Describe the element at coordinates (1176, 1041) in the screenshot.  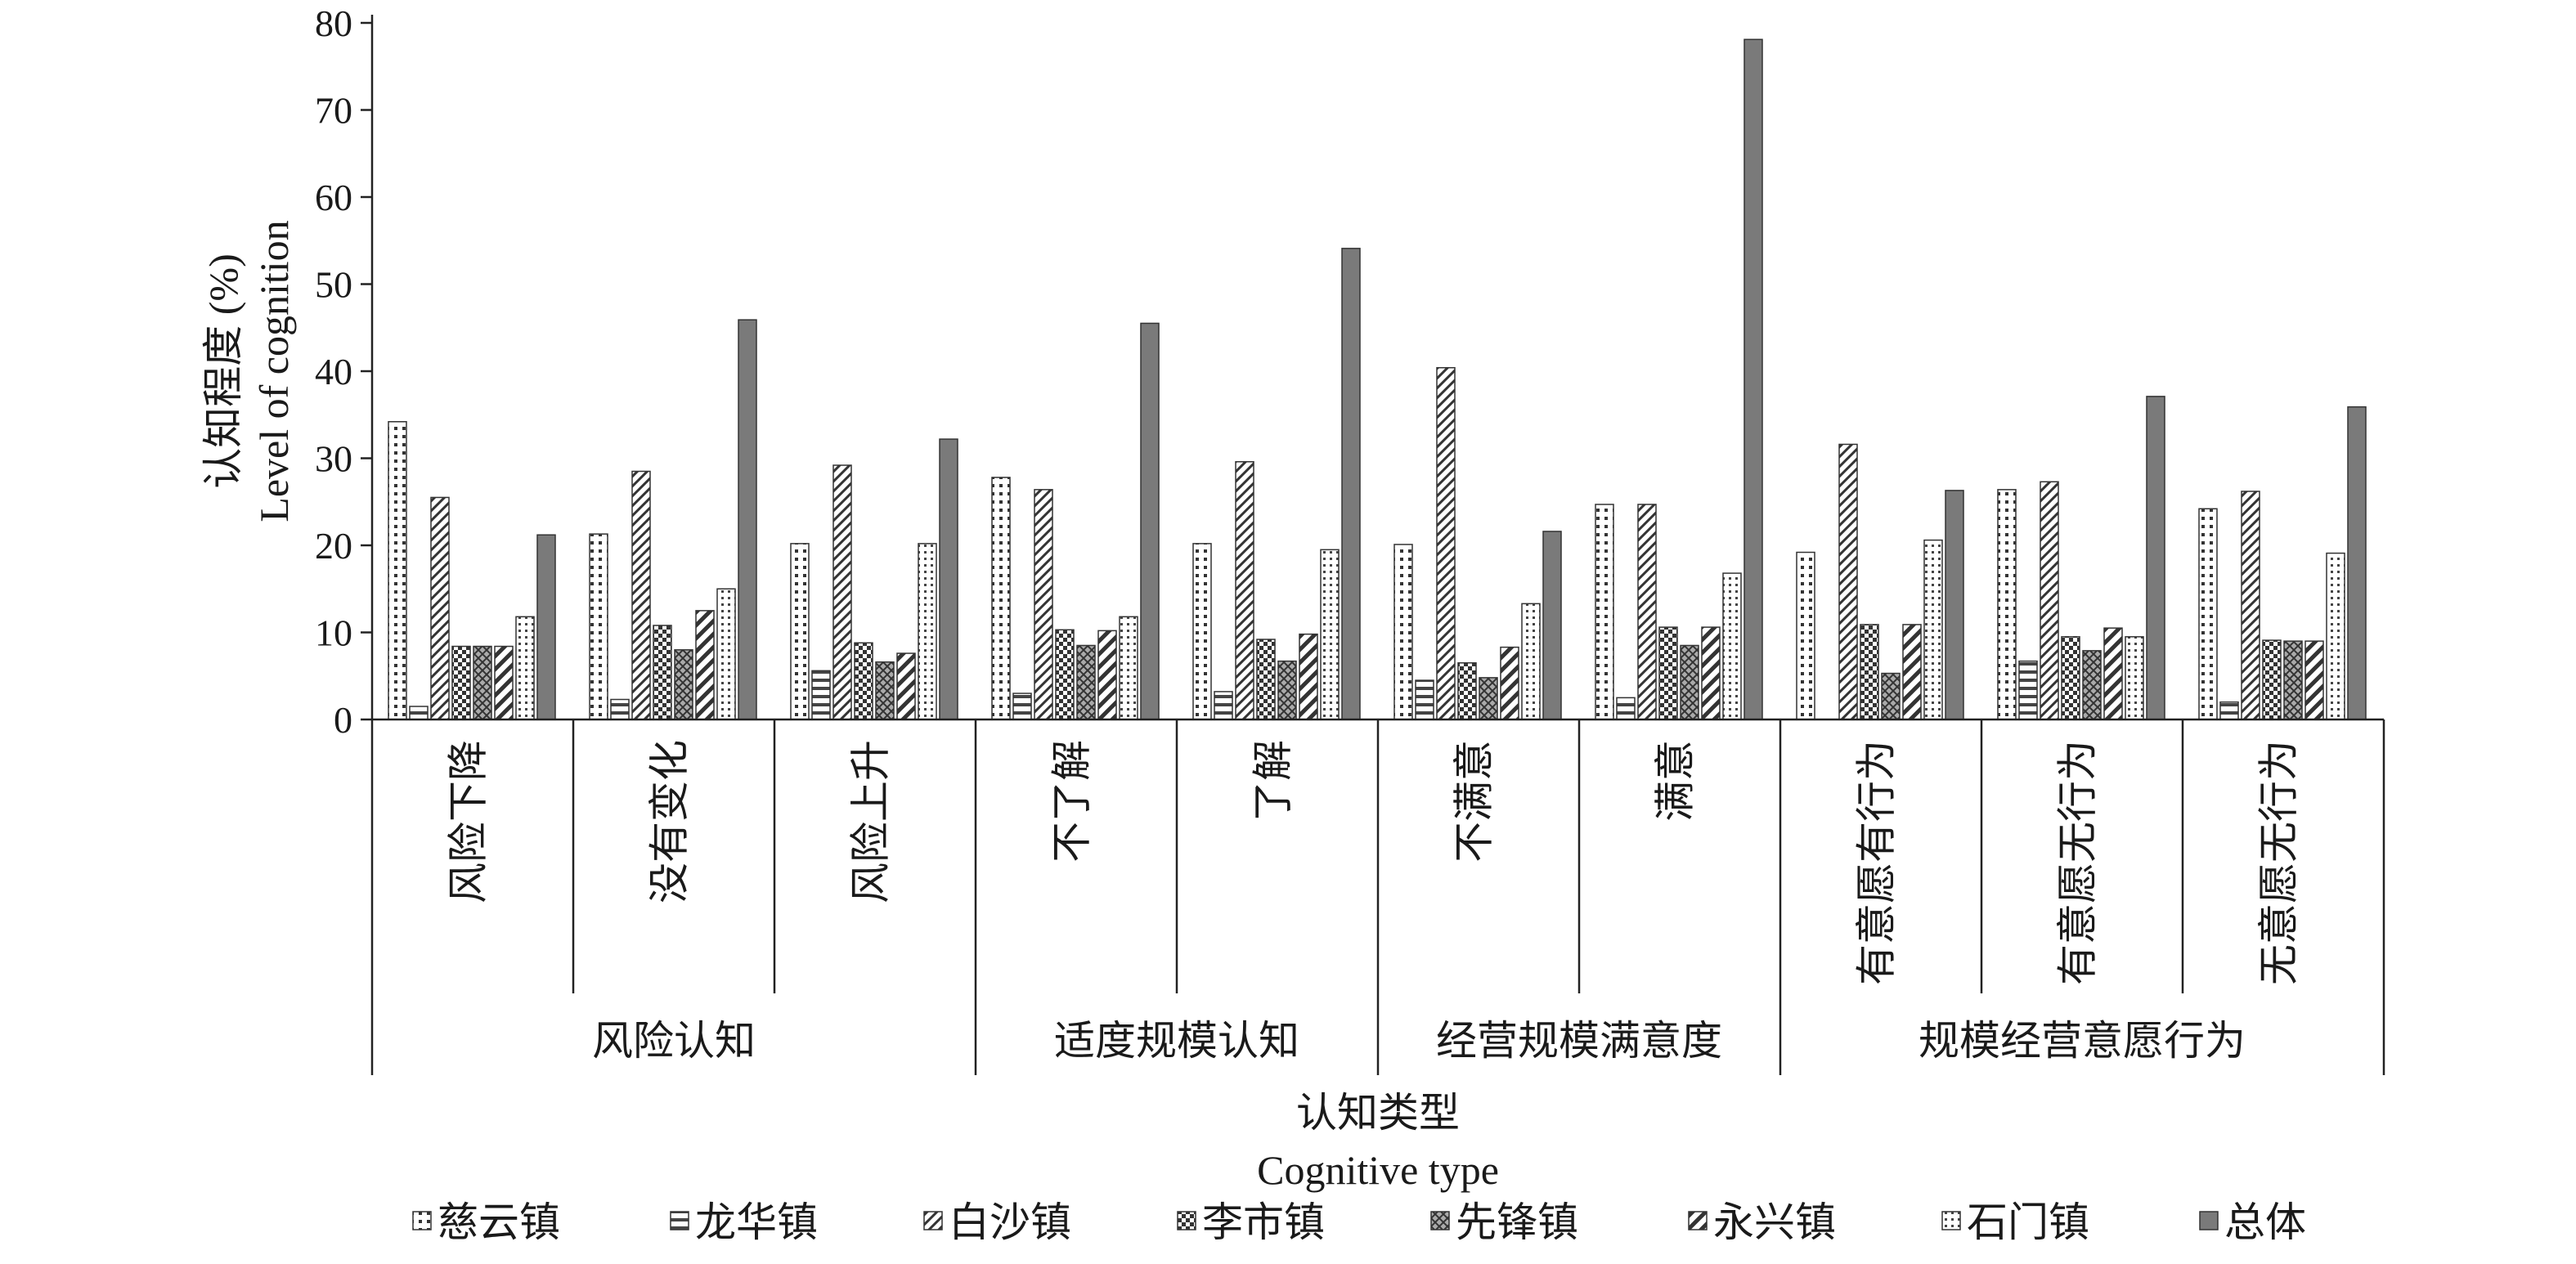
I see `x-group-label: 适度规模认知` at that location.